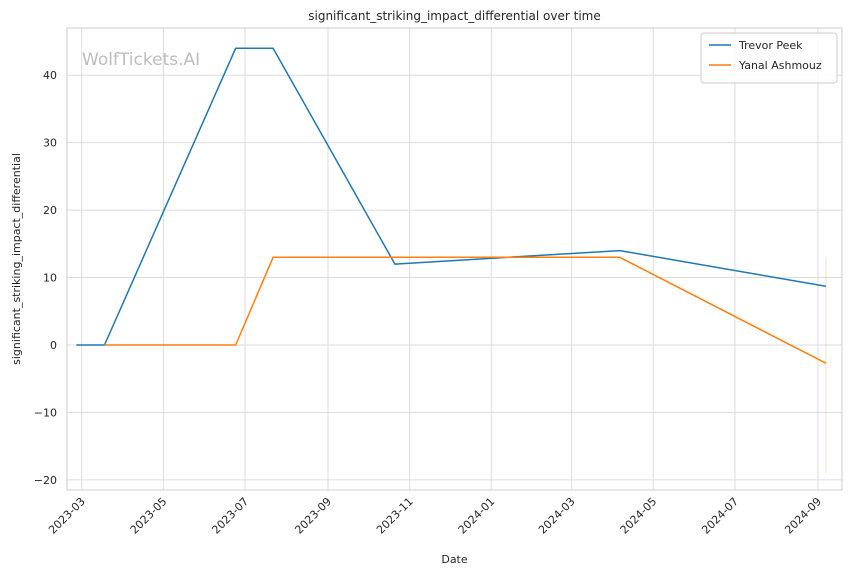 The height and width of the screenshot is (575, 850). Describe the element at coordinates (770, 45) in the screenshot. I see `legend-label: Trevor Peek` at that location.